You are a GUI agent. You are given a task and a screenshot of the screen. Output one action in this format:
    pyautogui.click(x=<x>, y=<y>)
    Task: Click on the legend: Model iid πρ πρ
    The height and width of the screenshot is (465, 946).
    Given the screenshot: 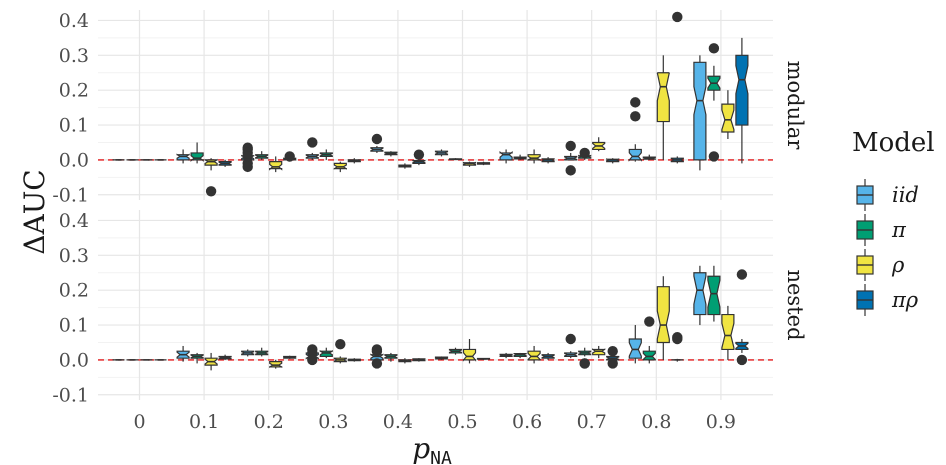 What is the action you would take?
    pyautogui.click(x=893, y=222)
    